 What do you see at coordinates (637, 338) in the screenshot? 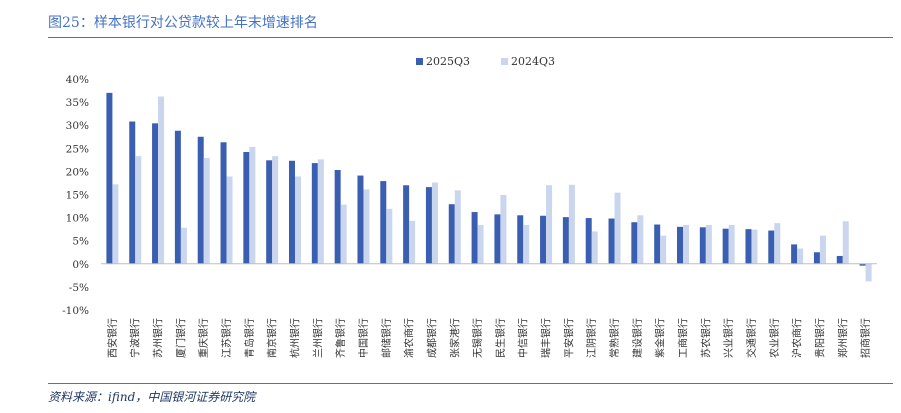
I see `x-tick-label: 建设银行` at bounding box center [637, 338].